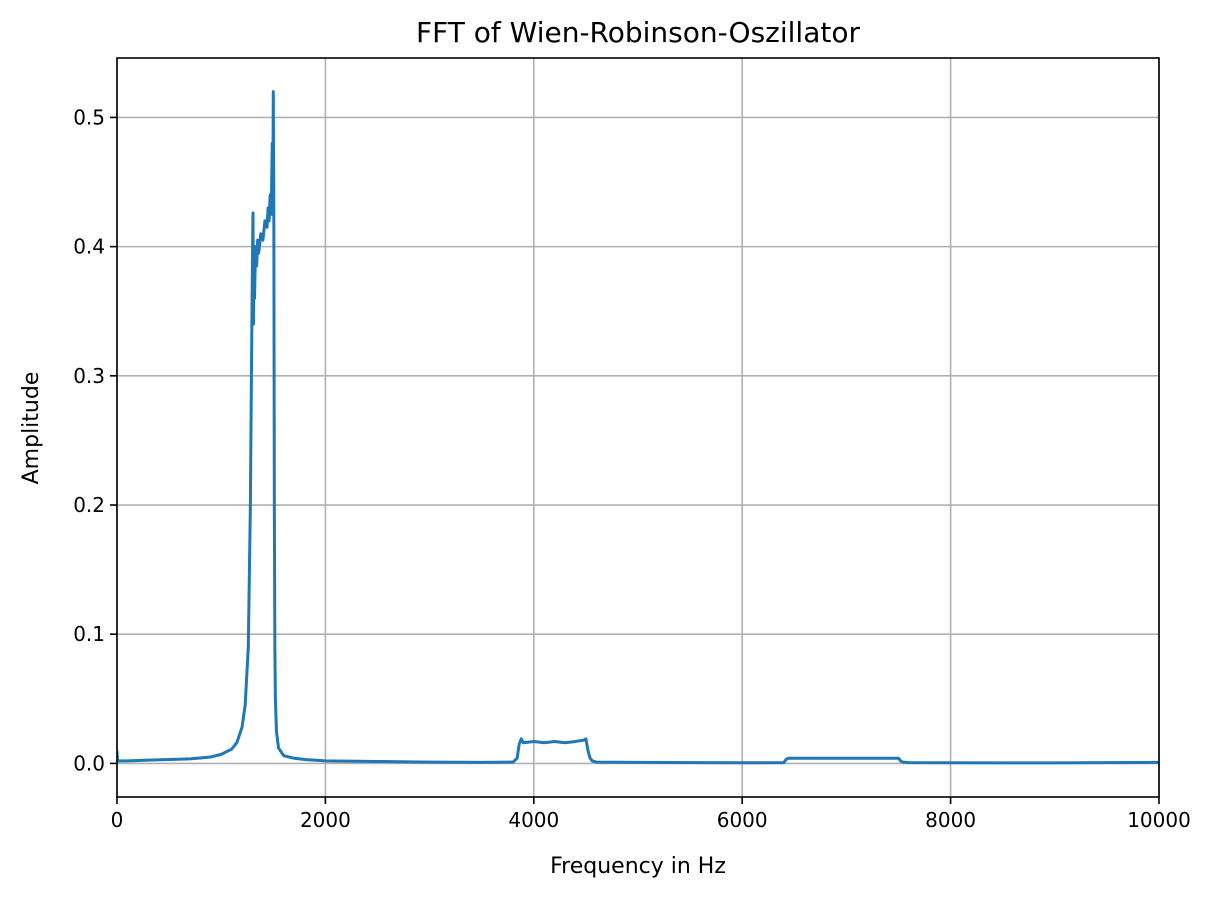 This screenshot has width=1220, height=898. I want to click on y-tick-label: 0.0, so click(89, 763).